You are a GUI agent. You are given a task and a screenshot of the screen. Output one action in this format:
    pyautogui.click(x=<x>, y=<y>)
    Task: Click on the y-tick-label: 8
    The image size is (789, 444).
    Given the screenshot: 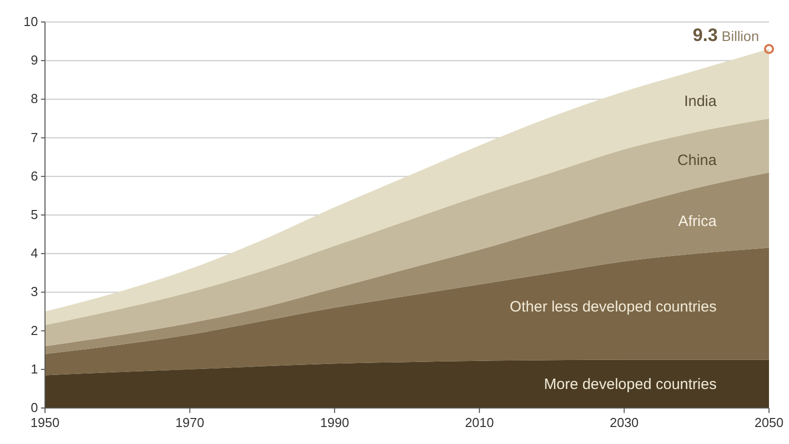 What is the action you would take?
    pyautogui.click(x=34, y=98)
    